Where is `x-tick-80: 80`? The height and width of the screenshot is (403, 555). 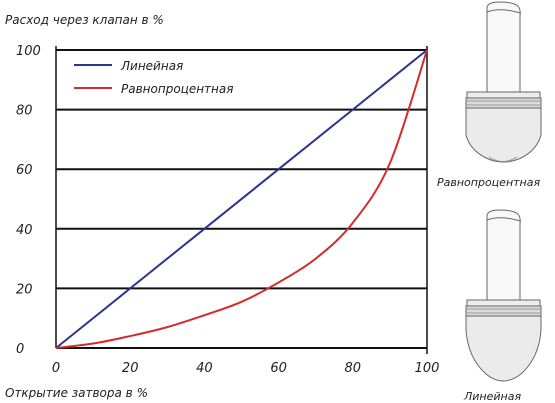
x-tick-80: 80 is located at coordinates (353, 368).